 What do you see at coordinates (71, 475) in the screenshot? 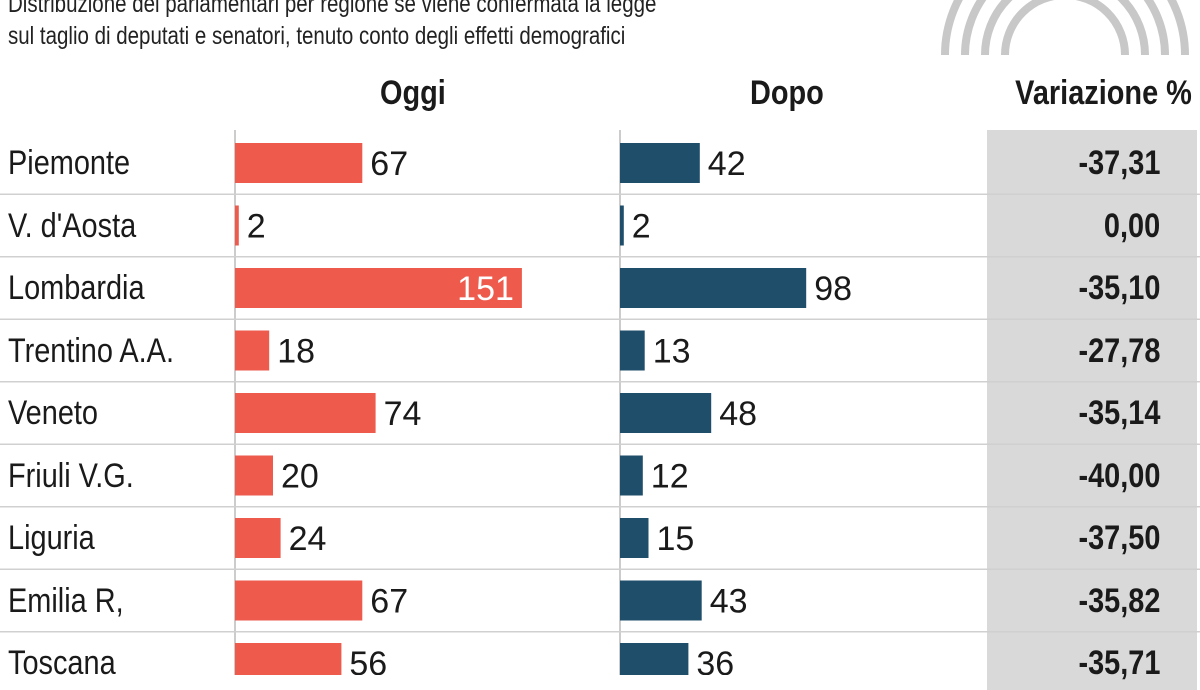
I see `region-label: Friuli V.G.` at bounding box center [71, 475].